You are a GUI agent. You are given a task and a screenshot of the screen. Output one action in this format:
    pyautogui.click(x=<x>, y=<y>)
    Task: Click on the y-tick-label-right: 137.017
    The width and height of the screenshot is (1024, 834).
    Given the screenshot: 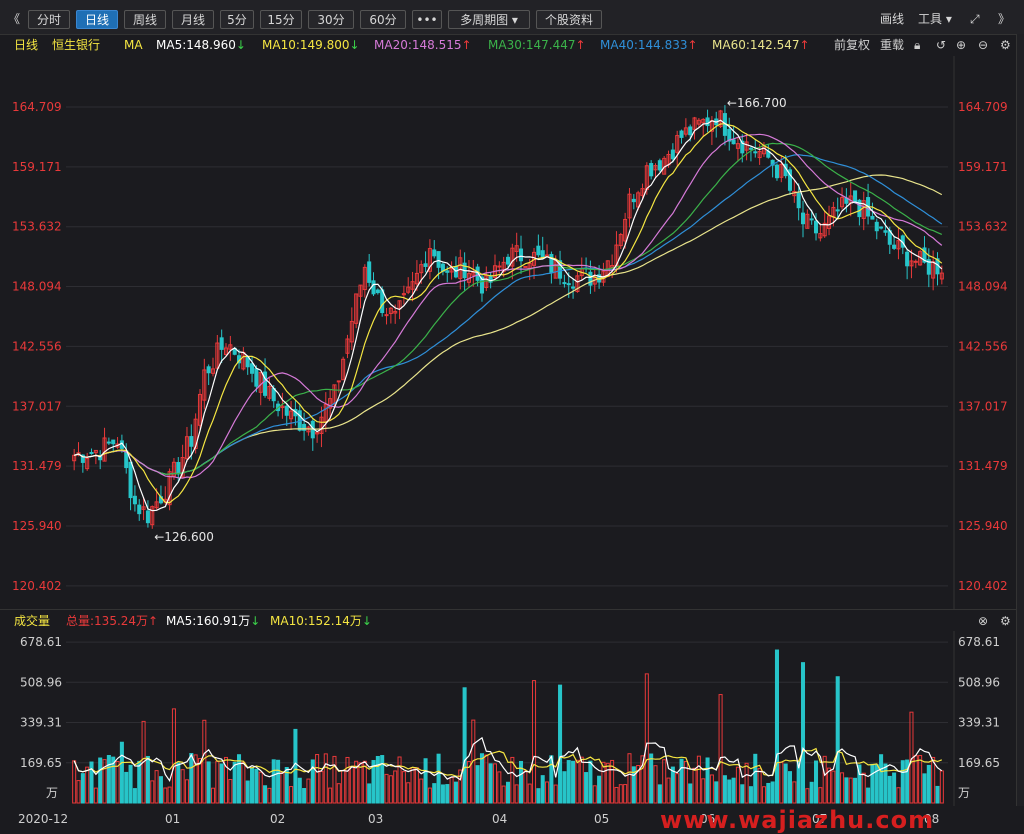 What is the action you would take?
    pyautogui.click(x=983, y=406)
    